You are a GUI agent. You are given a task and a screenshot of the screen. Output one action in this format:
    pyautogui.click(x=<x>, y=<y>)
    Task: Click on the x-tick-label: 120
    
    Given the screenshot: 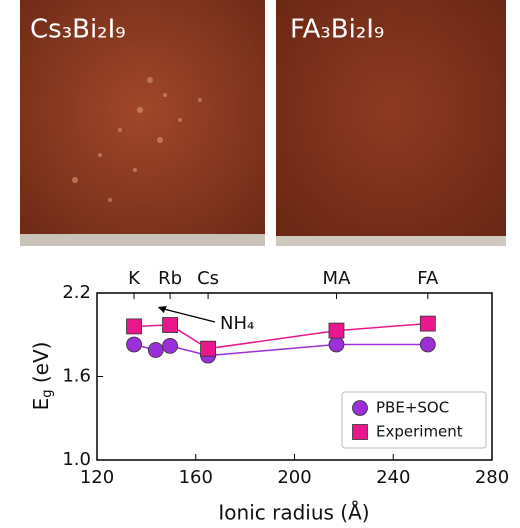 What is the action you would take?
    pyautogui.click(x=97, y=477)
    